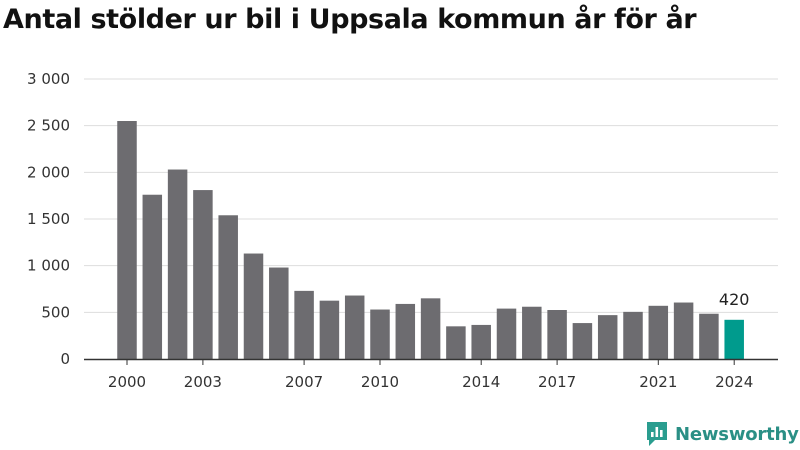 The height and width of the screenshot is (450, 800). Describe the element at coordinates (506, 333) in the screenshot. I see `bar-2015` at that location.